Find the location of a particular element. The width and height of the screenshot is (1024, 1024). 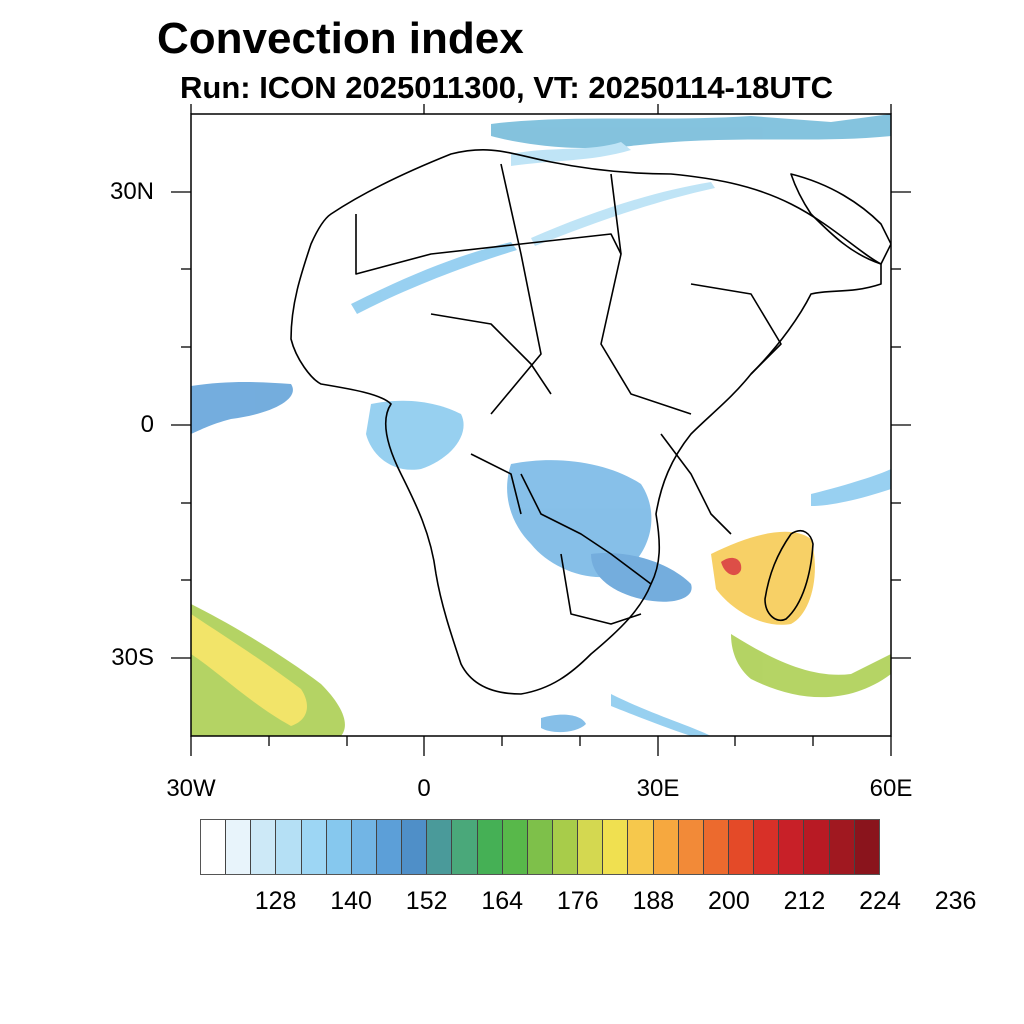

chart-title: Convection index is located at coordinates (340, 38).